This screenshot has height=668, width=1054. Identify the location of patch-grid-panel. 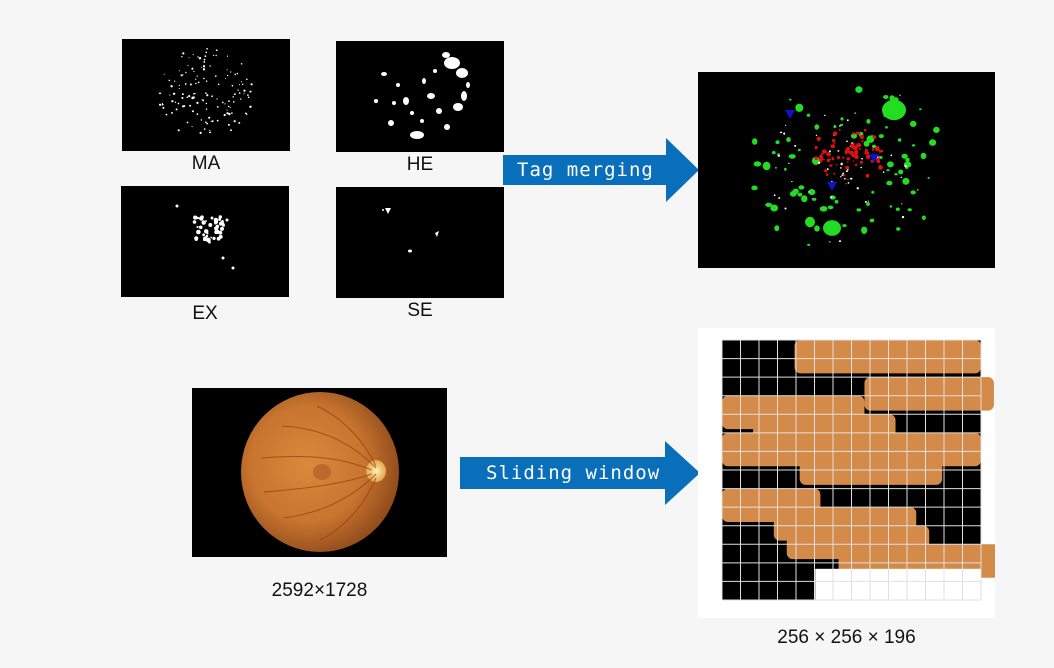
(872, 473).